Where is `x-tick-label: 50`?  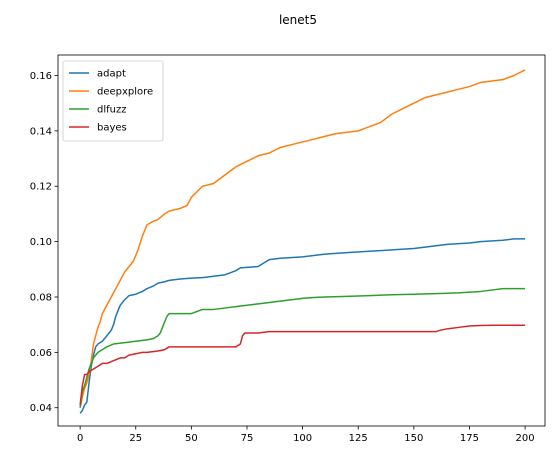
x-tick-label: 50 is located at coordinates (191, 438).